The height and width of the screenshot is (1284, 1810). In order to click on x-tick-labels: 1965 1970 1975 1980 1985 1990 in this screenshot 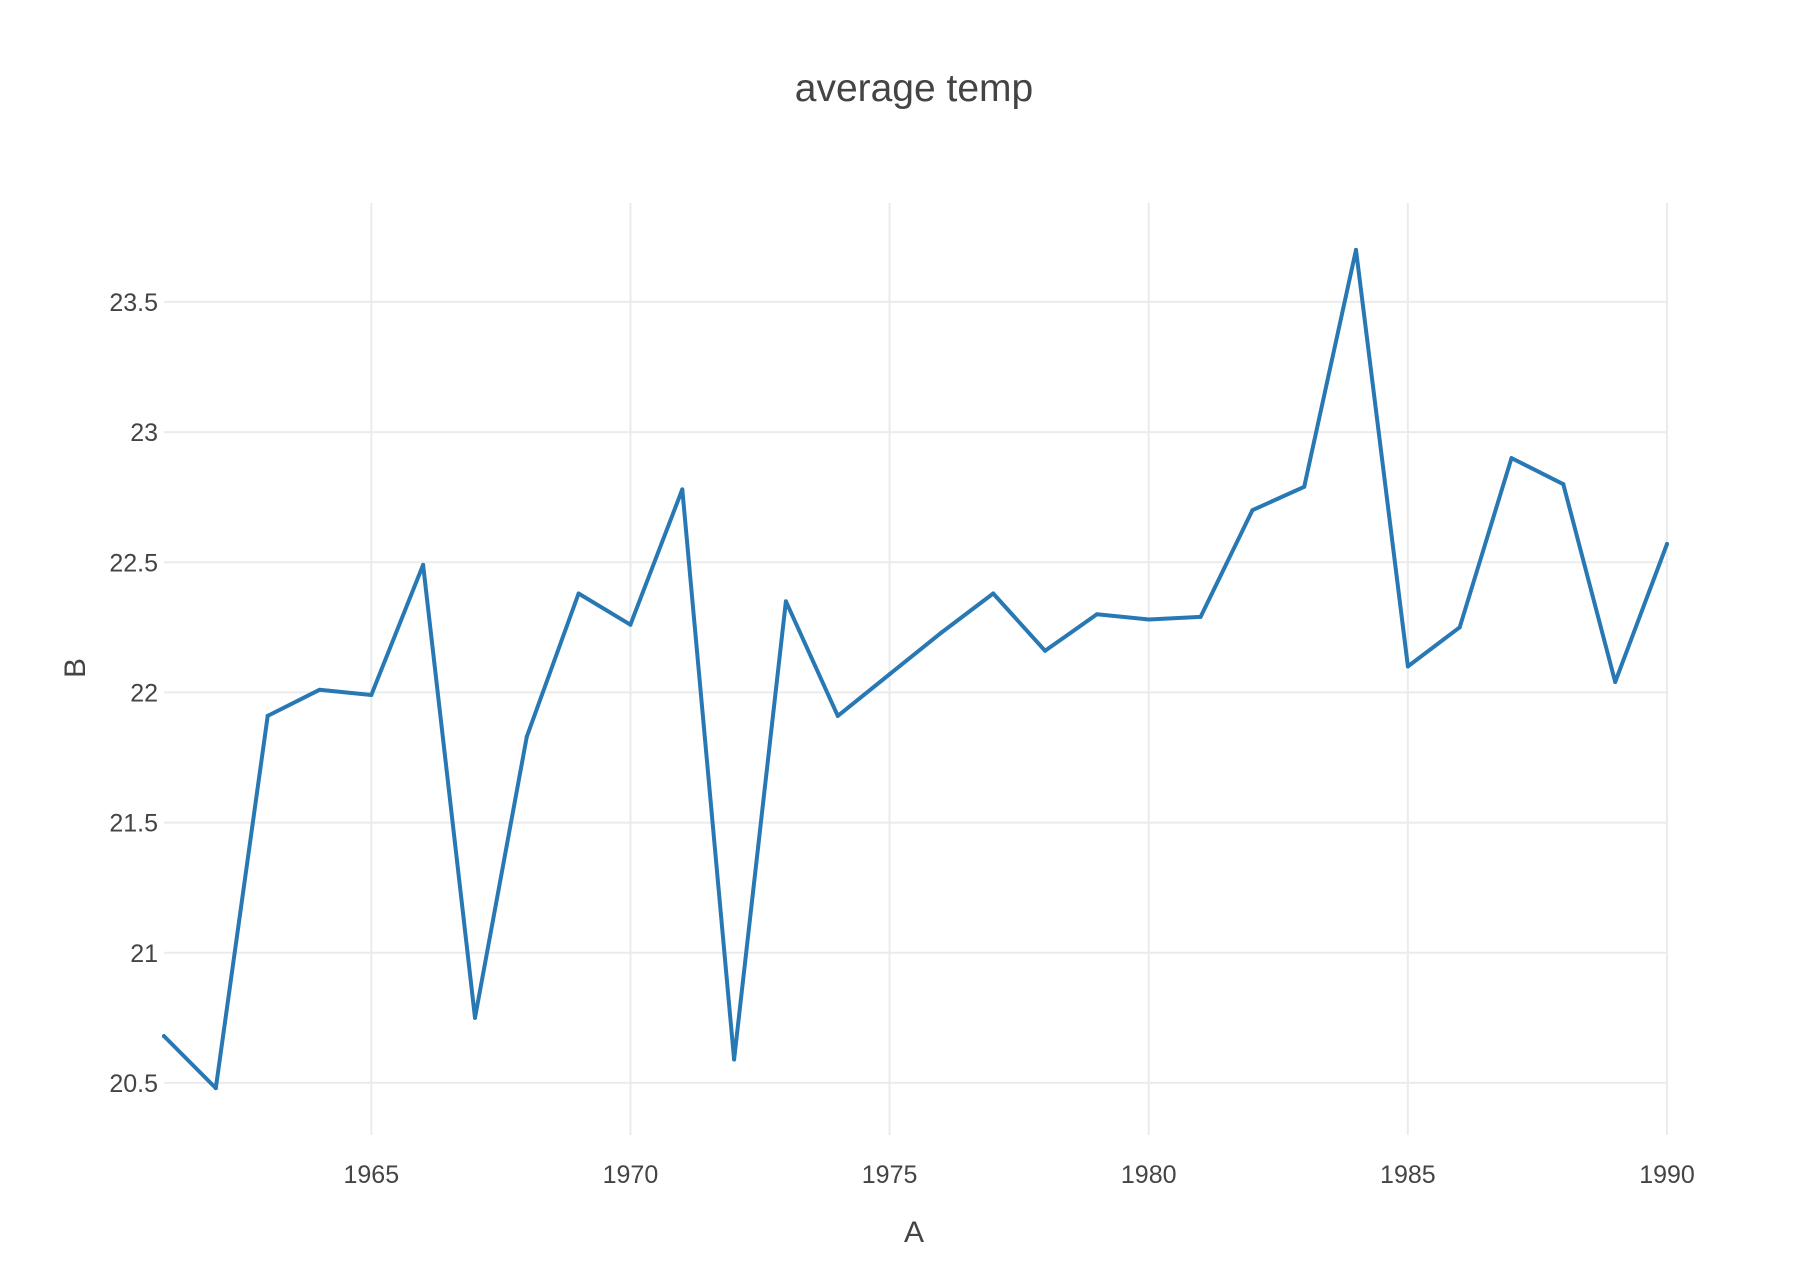, I will do `click(1018, 1175)`.